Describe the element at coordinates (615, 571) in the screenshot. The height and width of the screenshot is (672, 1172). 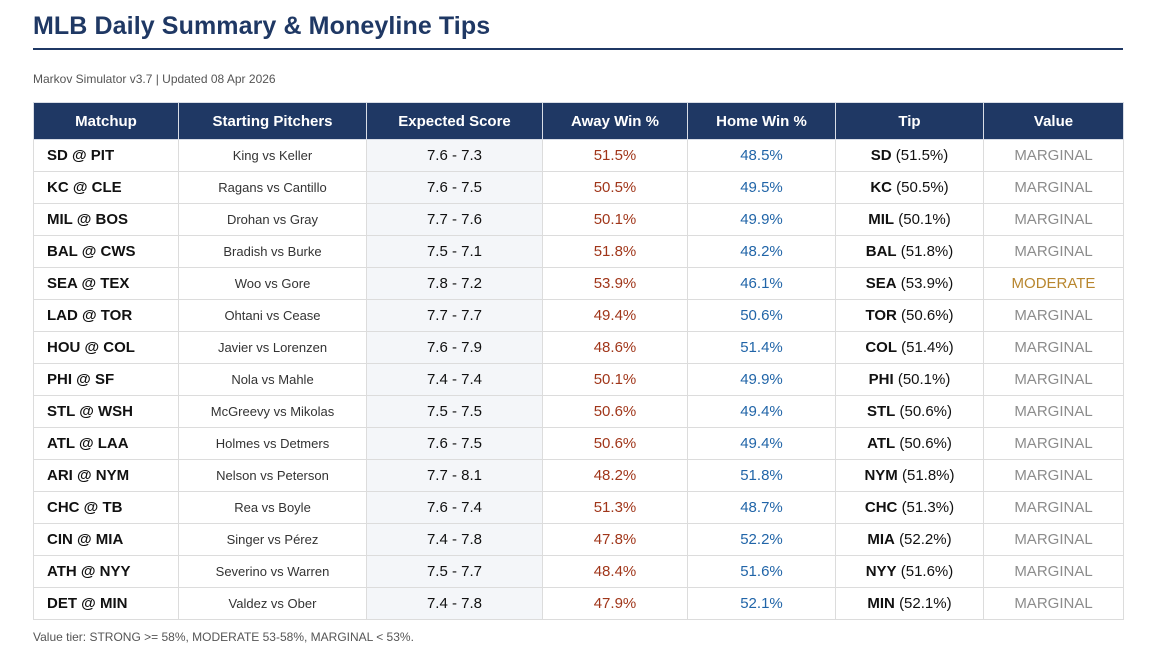
I see `away-win-cell: 48.4%` at that location.